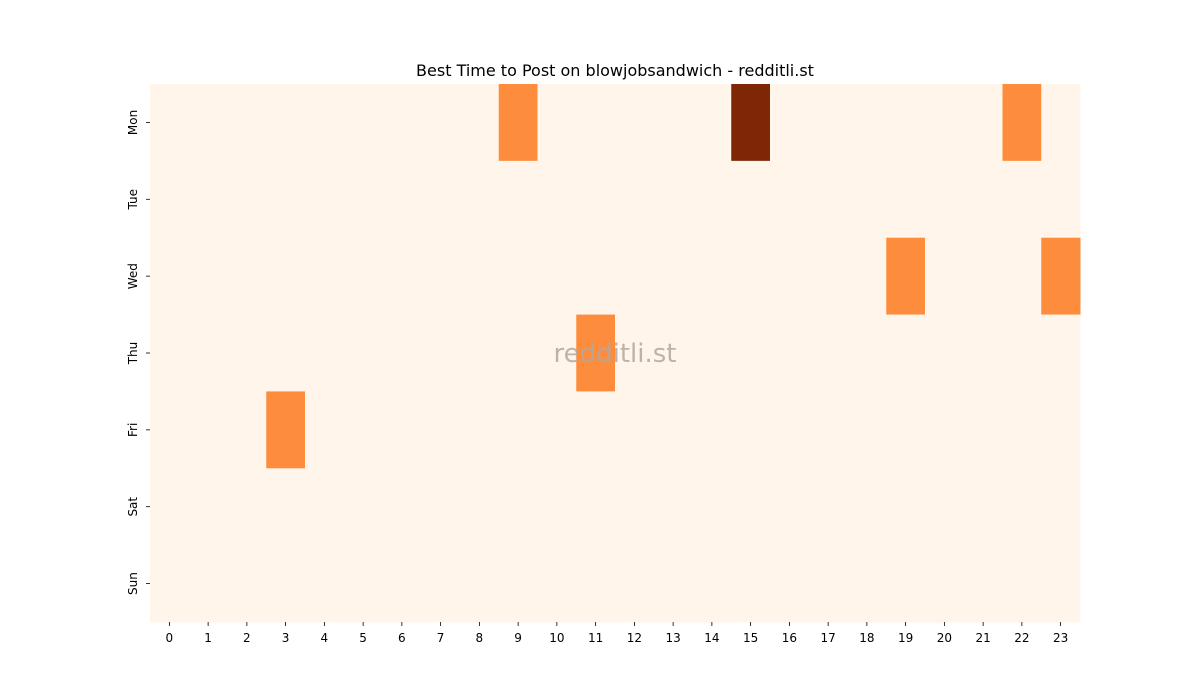 This screenshot has height=700, width=1200. What do you see at coordinates (325, 638) in the screenshot?
I see `x-tick-label: 4` at bounding box center [325, 638].